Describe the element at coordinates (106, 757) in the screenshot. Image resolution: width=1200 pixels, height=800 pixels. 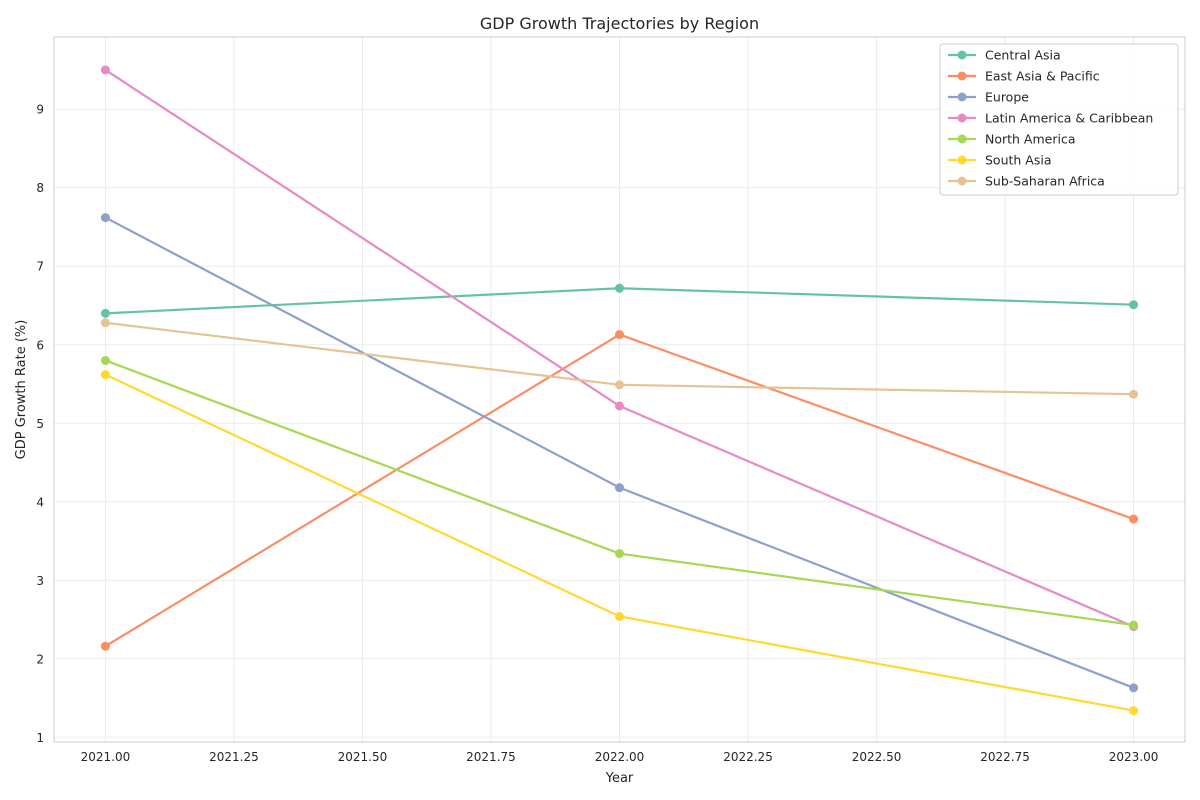
I see `x-tick-label: 2021.00` at that location.